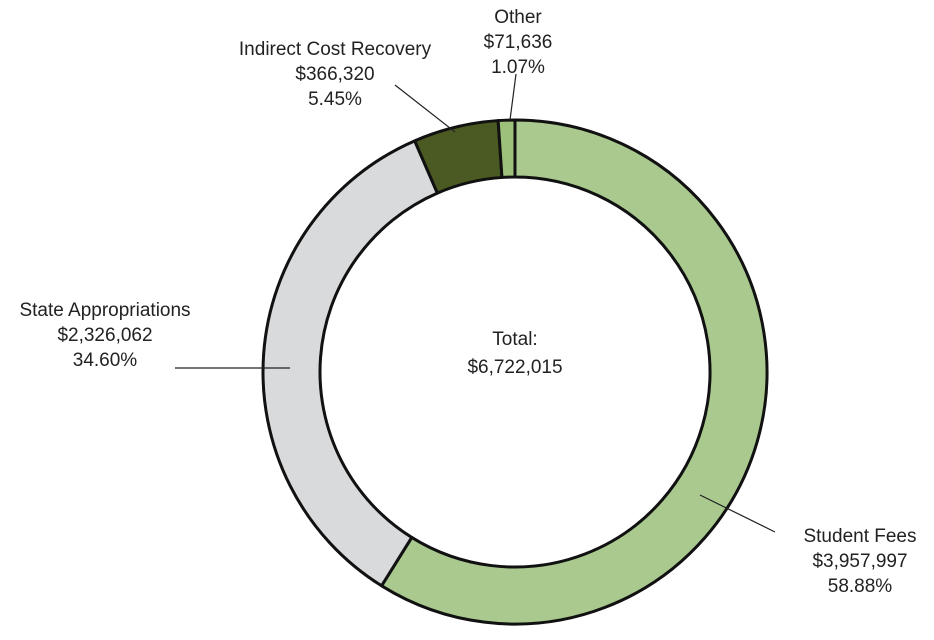  Describe the element at coordinates (518, 67) in the screenshot. I see `slice-percentage: 1.07%` at that location.